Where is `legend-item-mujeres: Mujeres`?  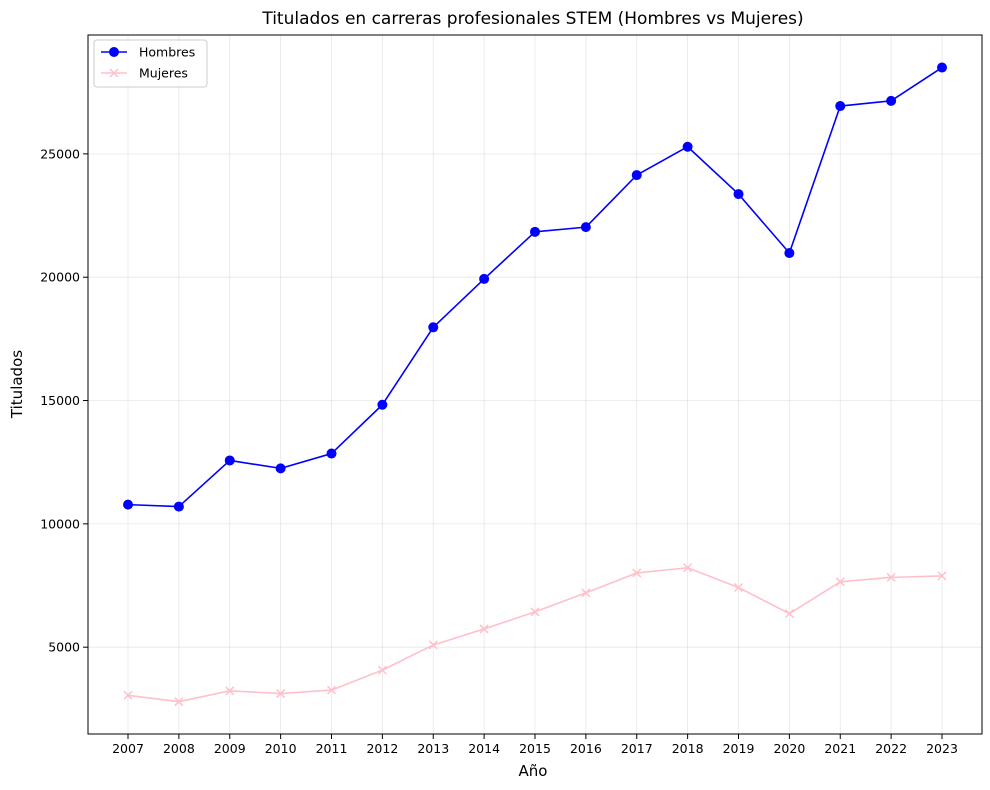 legend-item-mujeres: Mujeres is located at coordinates (144, 73).